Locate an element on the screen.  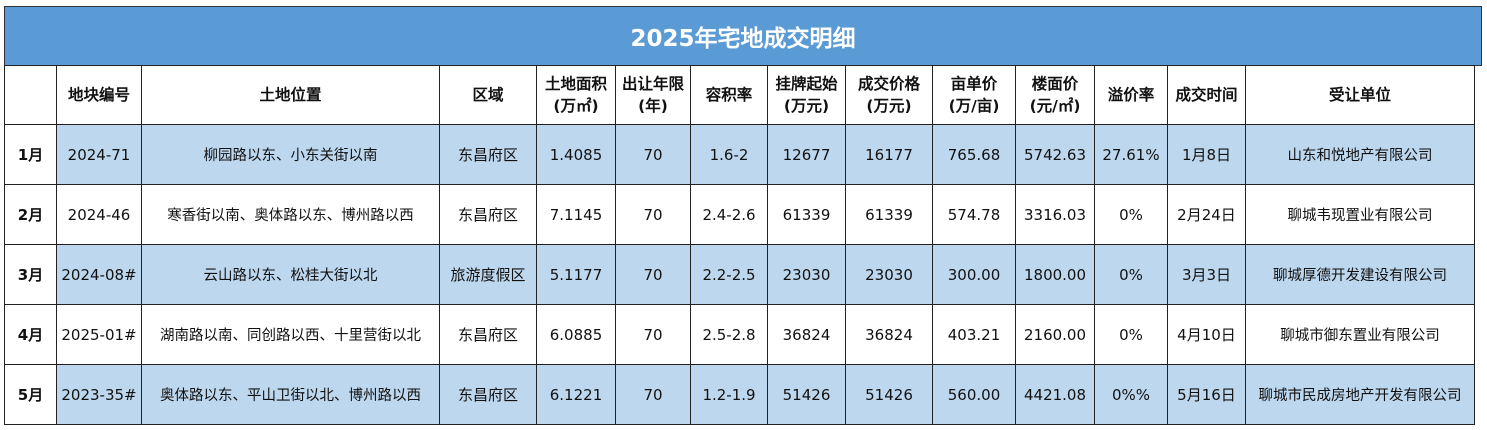
mu-price-cell: 574.78 is located at coordinates (974, 214).